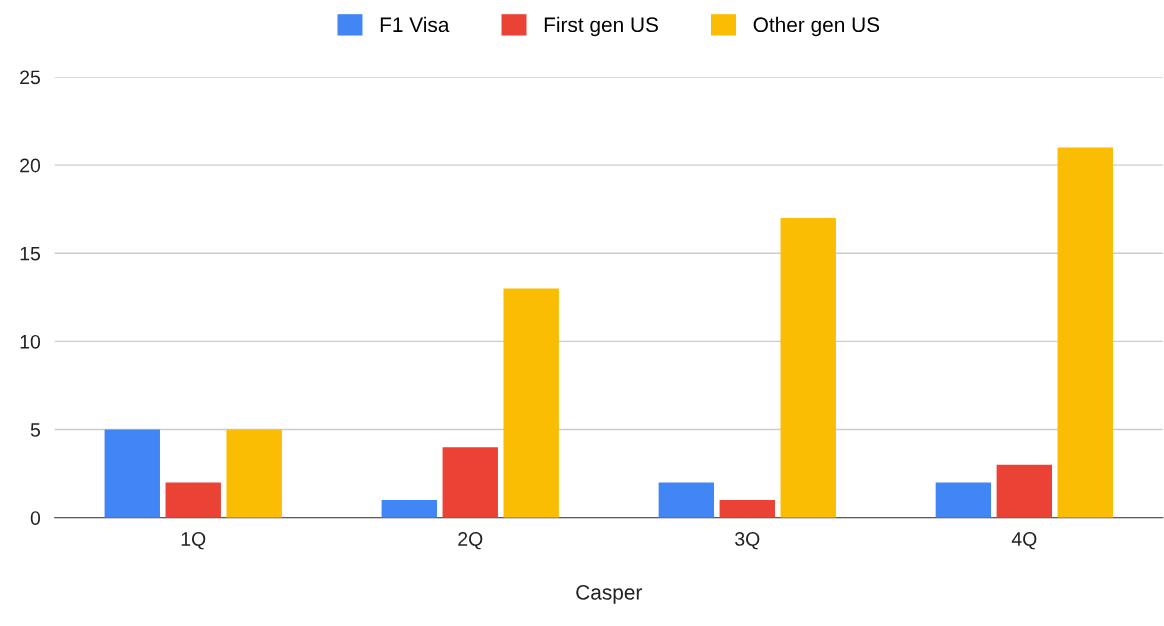 Image resolution: width=1164 pixels, height=626 pixels. Describe the element at coordinates (30, 341) in the screenshot. I see `y-tick-label: 10` at that location.